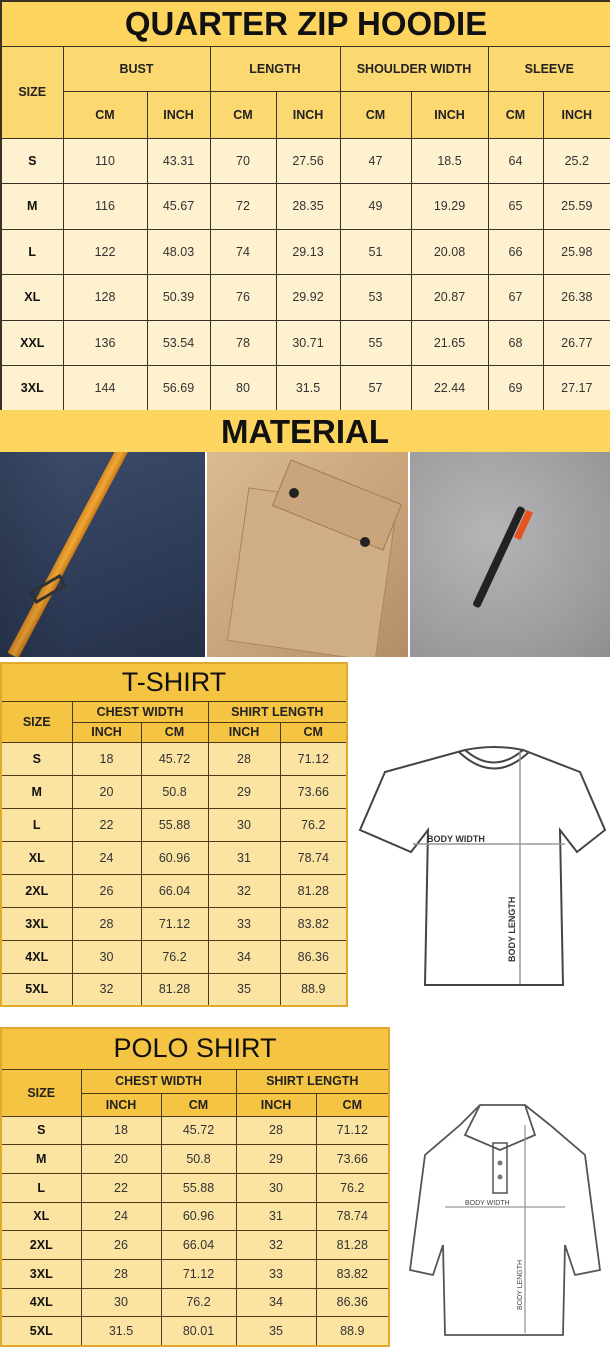 The image size is (610, 1350). I want to click on measurement-cell: 136, so click(105, 342).